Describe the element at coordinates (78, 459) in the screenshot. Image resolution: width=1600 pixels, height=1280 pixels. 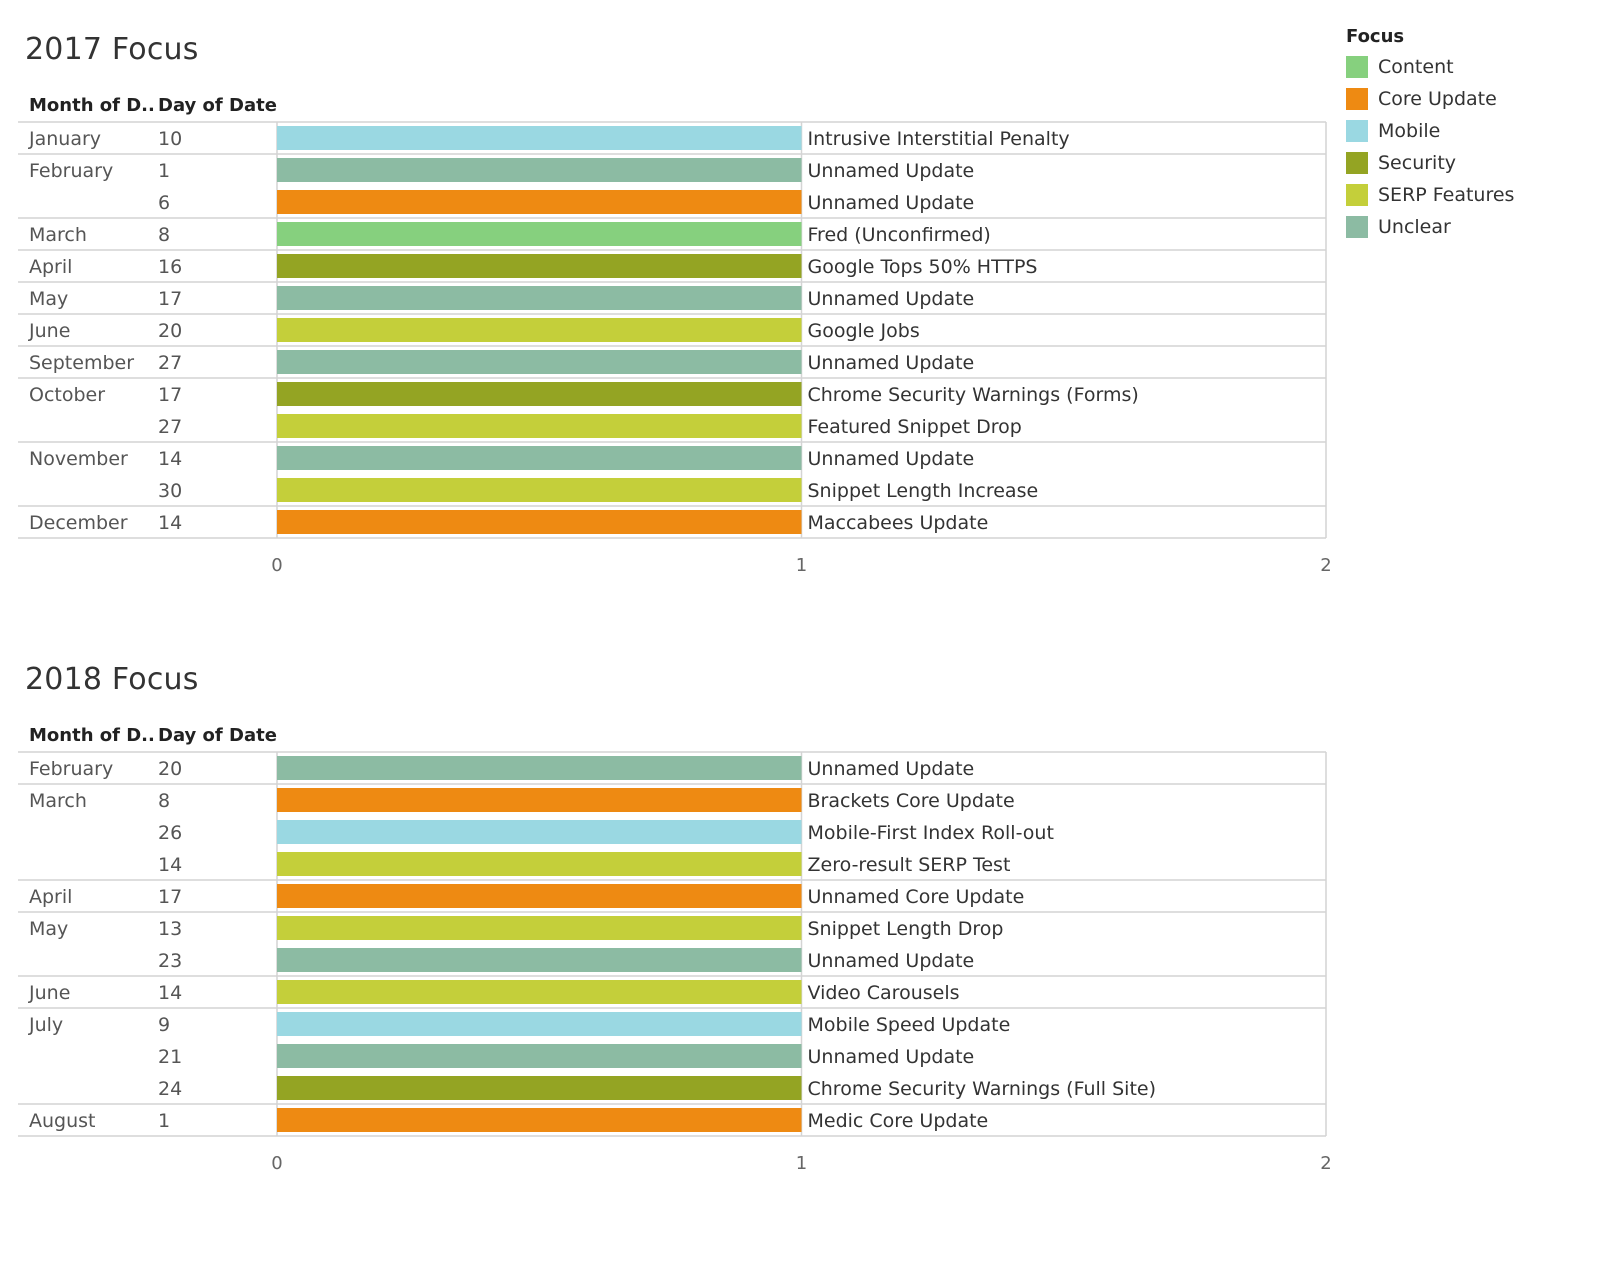
I see `month-label: November` at that location.